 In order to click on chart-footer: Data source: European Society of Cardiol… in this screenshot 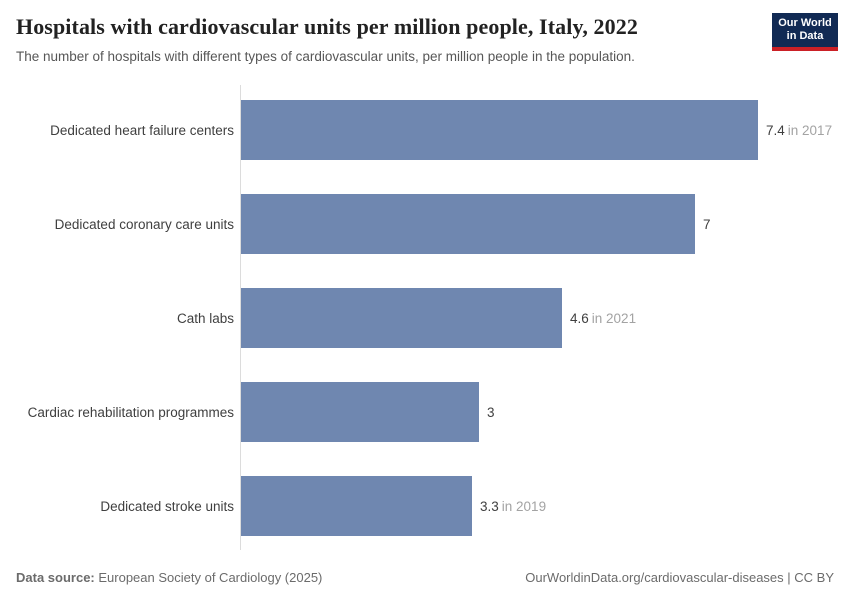, I will do `click(425, 577)`.